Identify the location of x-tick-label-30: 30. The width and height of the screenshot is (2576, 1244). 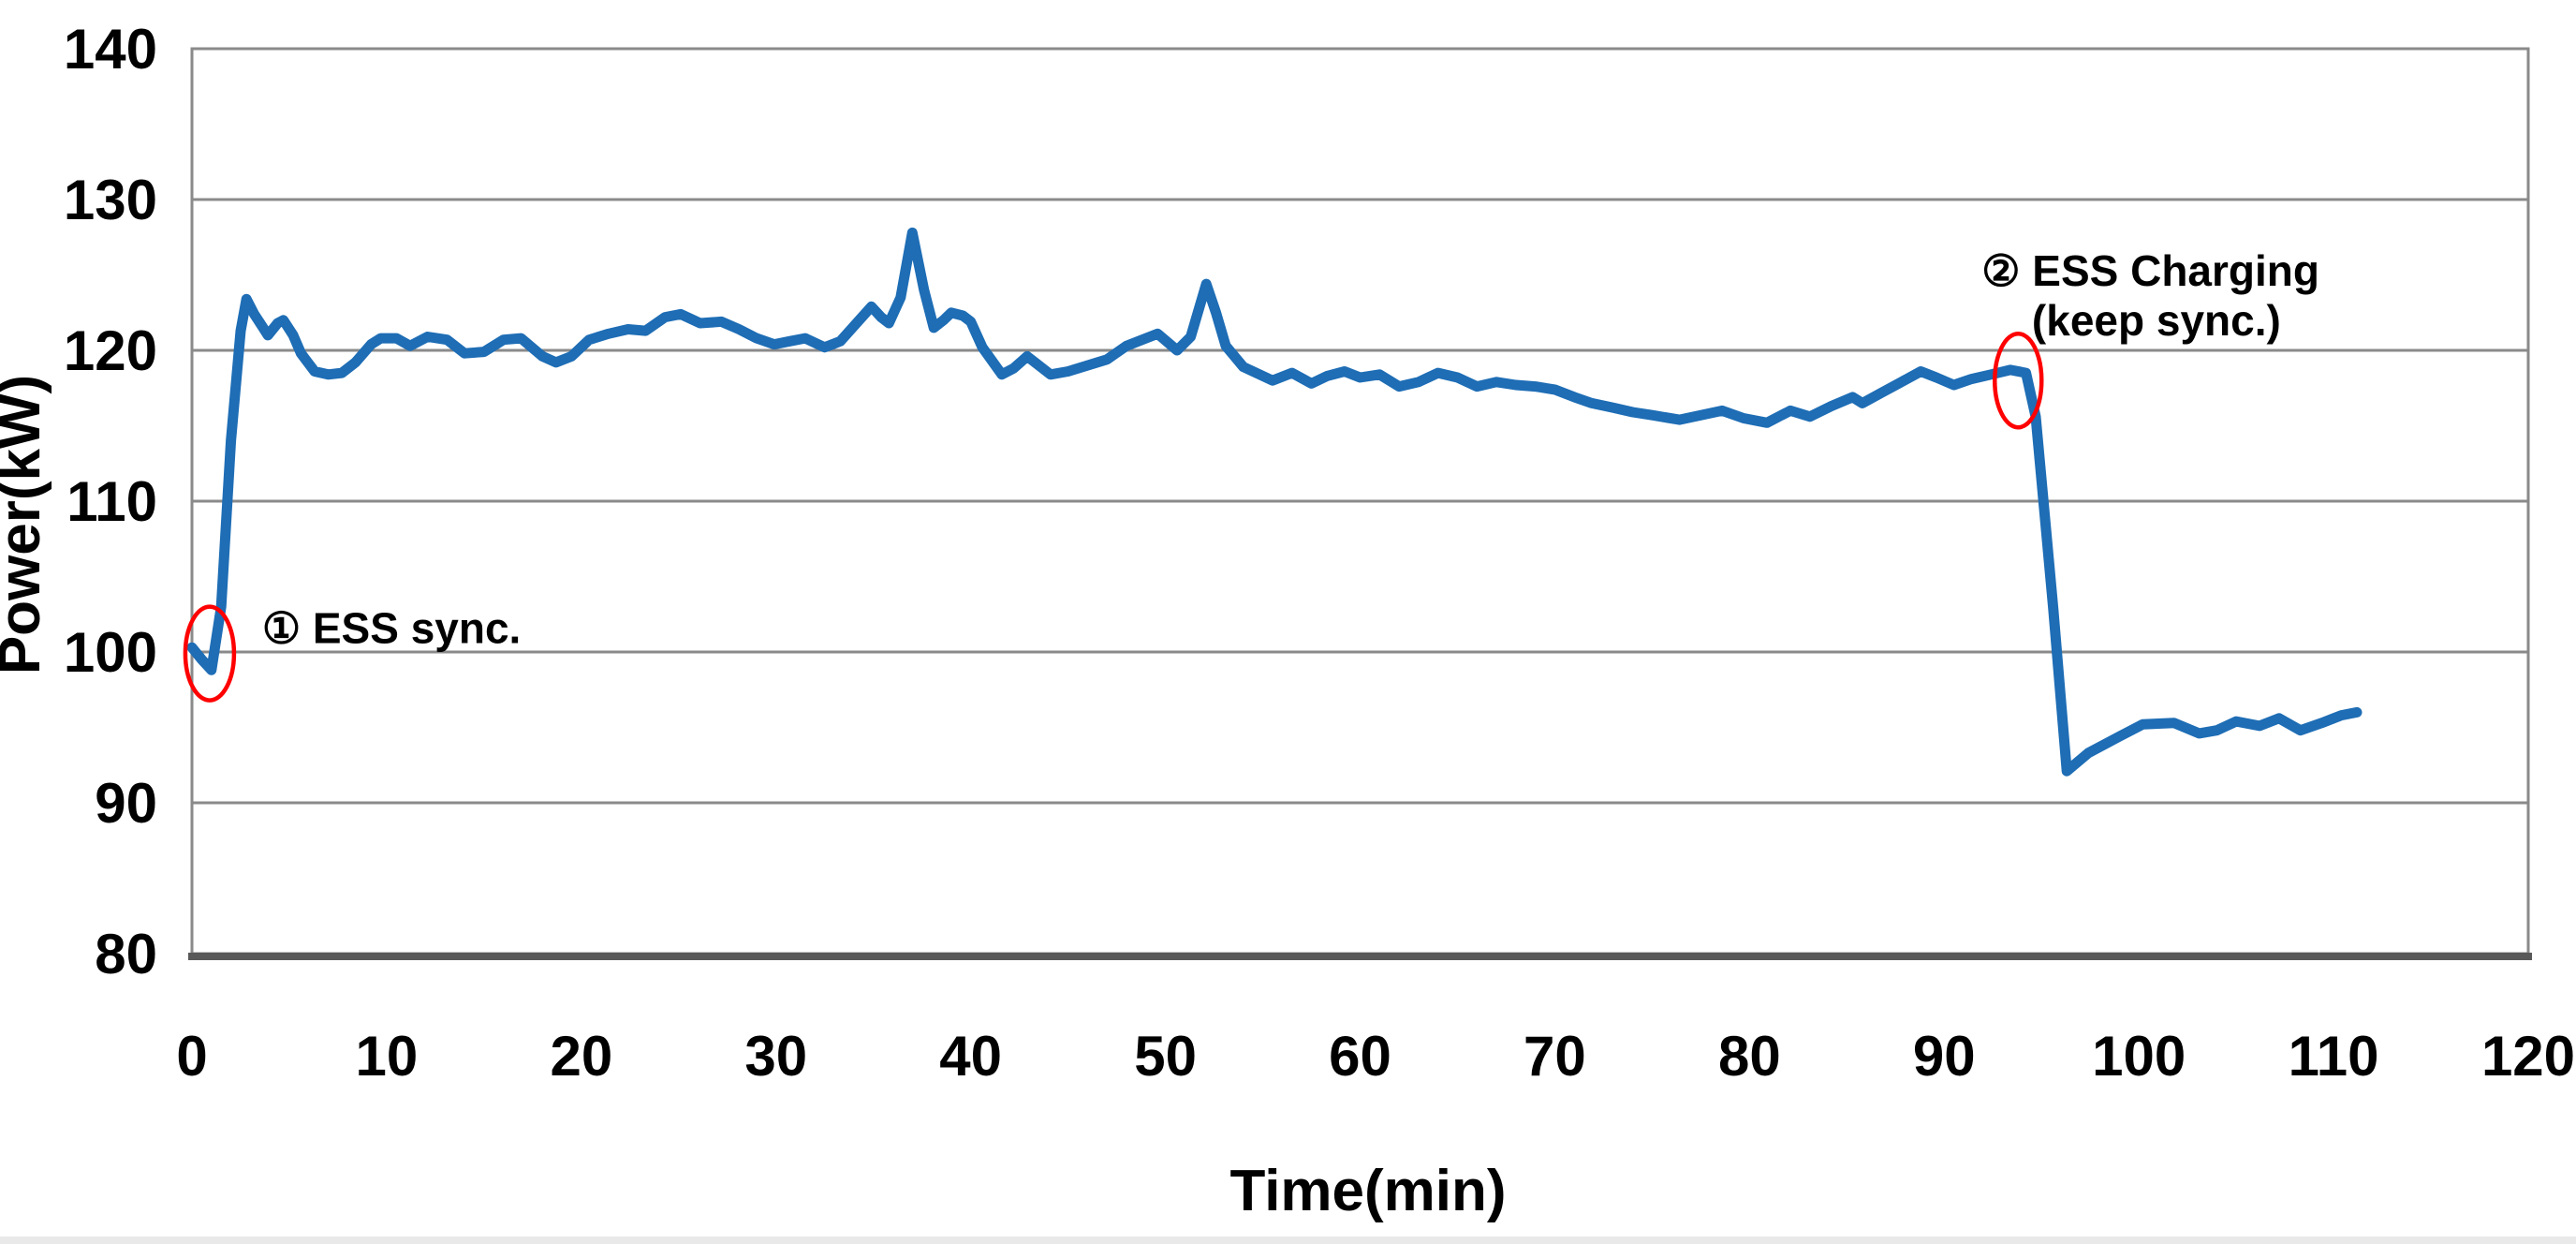
(775, 1056).